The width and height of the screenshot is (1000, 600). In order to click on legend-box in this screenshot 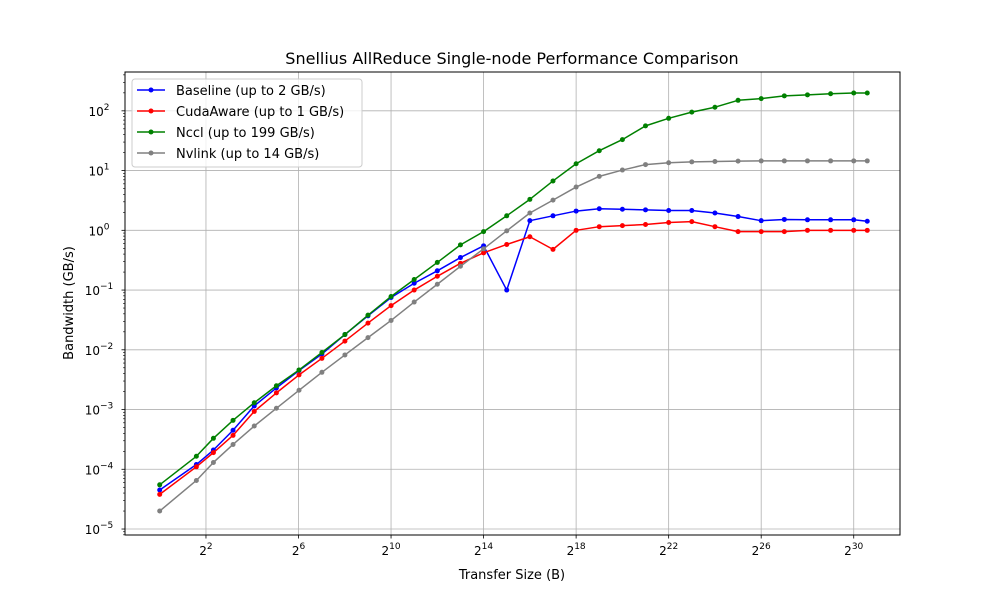, I will do `click(247, 123)`.